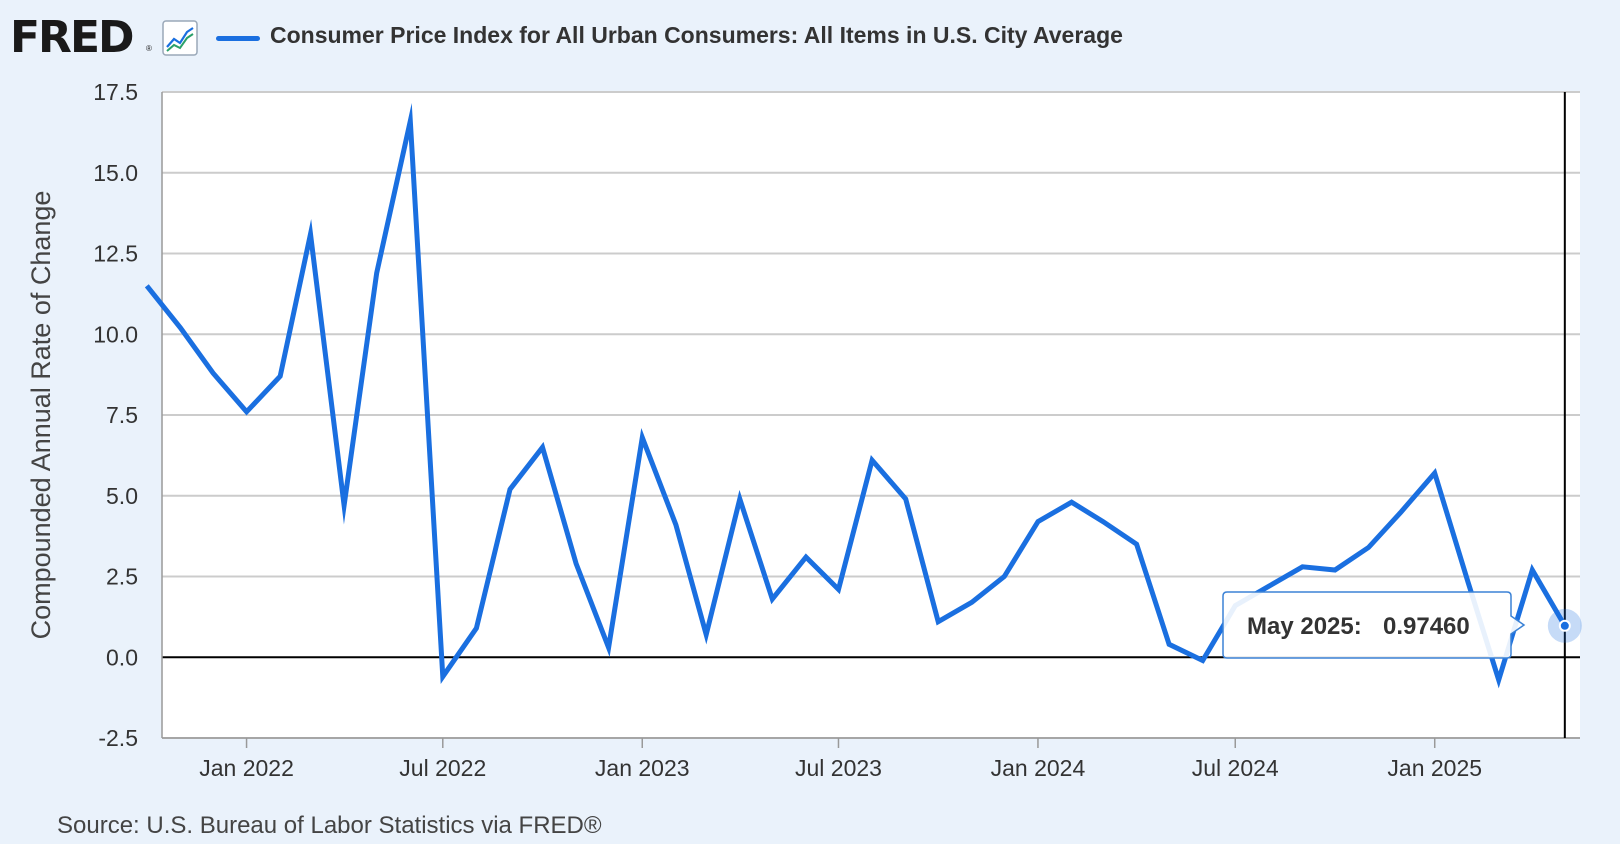 This screenshot has height=844, width=1620. What do you see at coordinates (1304, 626) in the screenshot?
I see `tooltip-label: May 2025:` at bounding box center [1304, 626].